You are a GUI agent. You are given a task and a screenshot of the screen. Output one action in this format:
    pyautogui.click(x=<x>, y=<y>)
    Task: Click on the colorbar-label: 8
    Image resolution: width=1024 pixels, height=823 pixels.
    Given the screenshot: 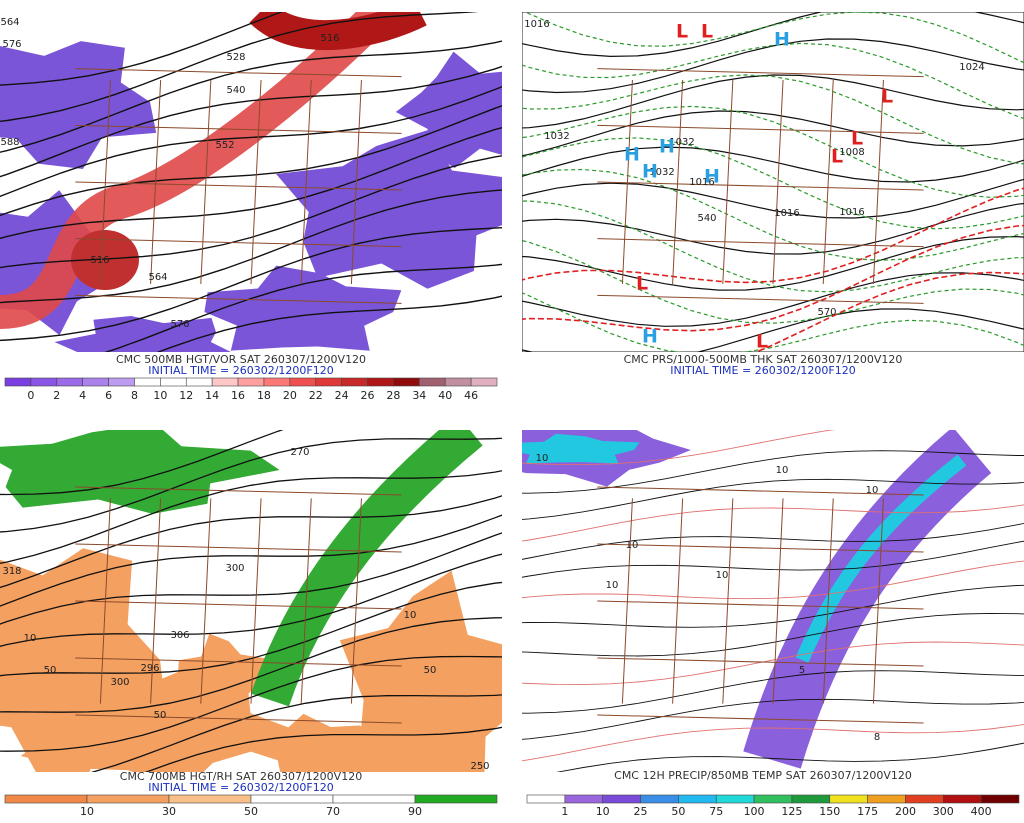 What is the action you would take?
    pyautogui.click(x=134, y=395)
    